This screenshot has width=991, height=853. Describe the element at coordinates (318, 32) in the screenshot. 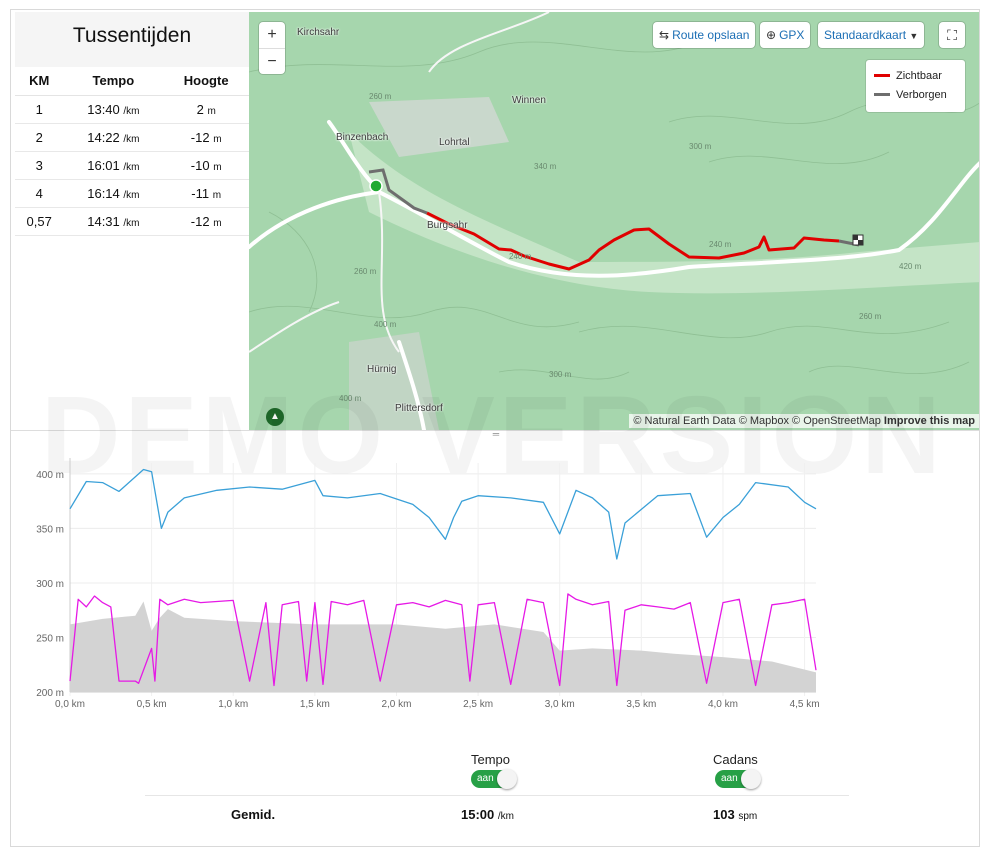

I see `place-label: Kirchsahr` at that location.